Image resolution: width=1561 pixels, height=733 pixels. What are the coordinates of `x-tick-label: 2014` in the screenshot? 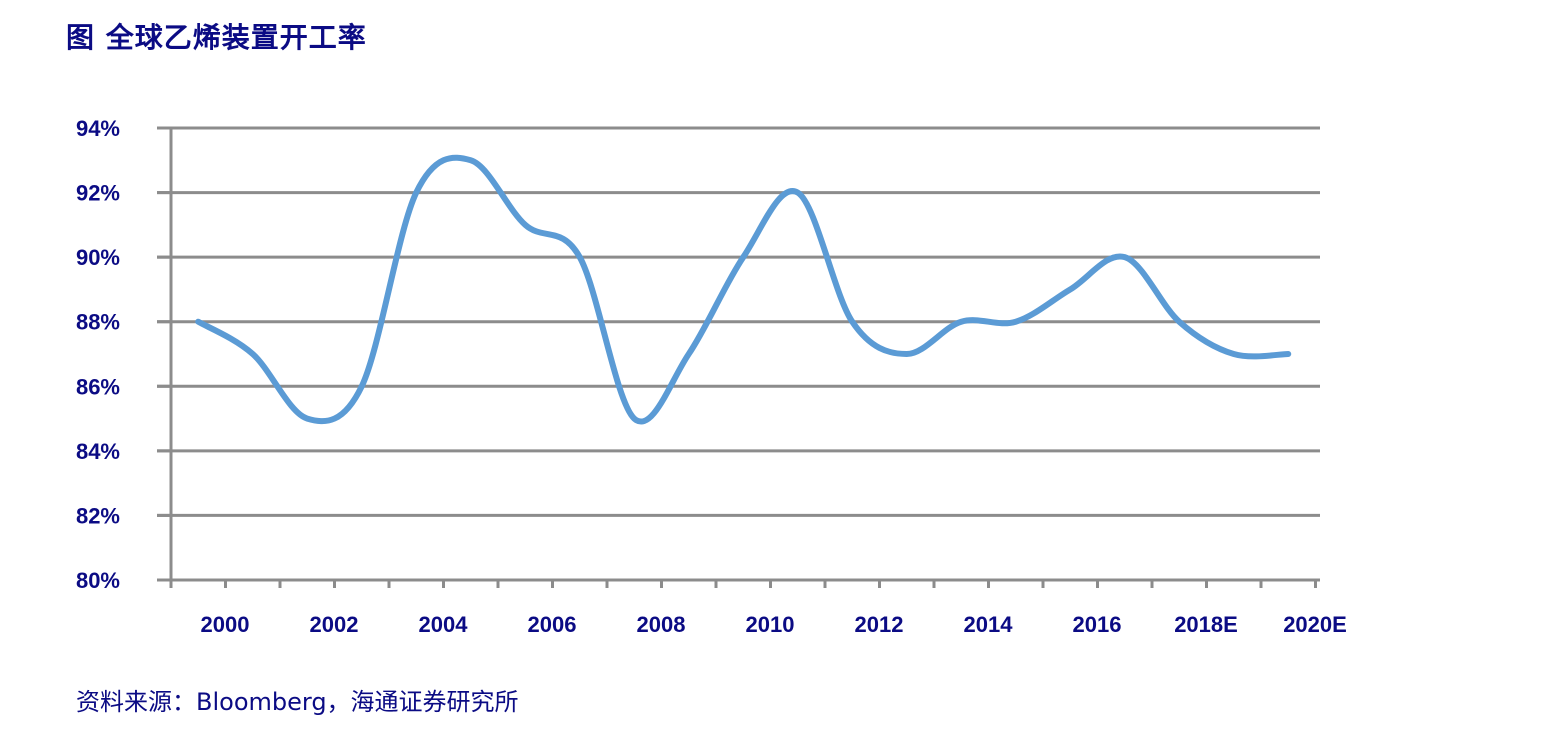 It's located at (989, 624).